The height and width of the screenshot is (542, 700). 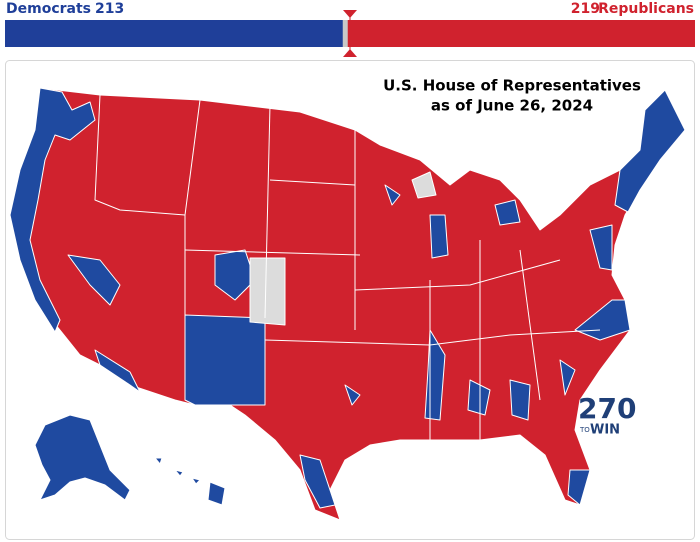 What do you see at coordinates (174, 33) in the screenshot?
I see `dem-bar` at bounding box center [174, 33].